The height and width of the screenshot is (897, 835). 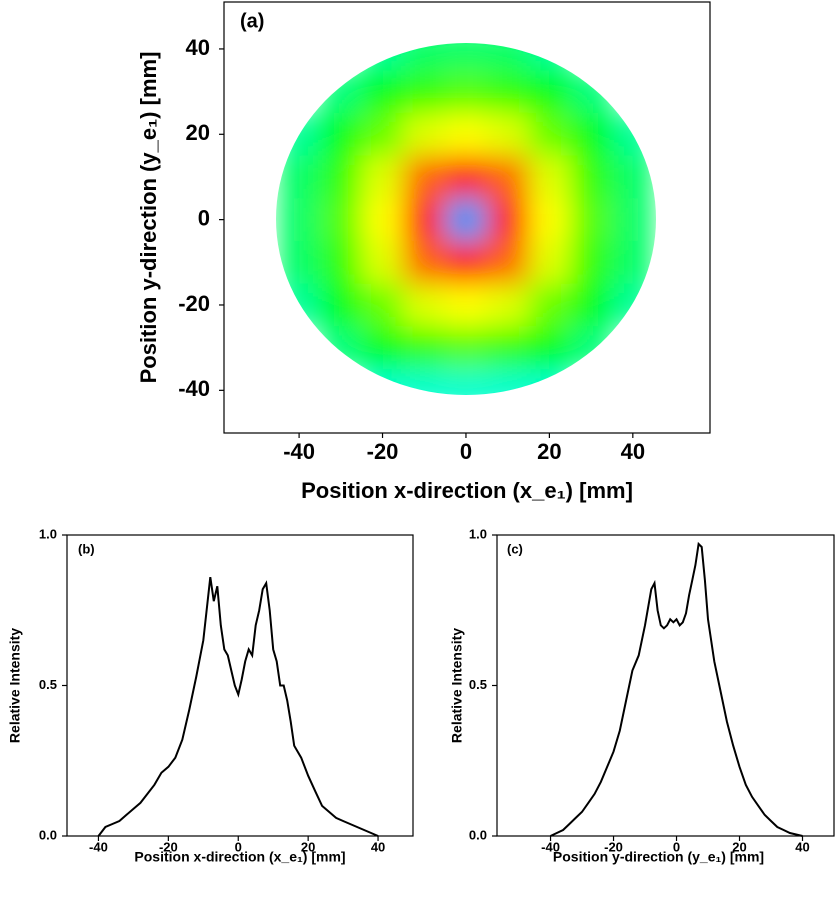 What do you see at coordinates (194, 303) in the screenshot?
I see `y-tick-label: -20` at bounding box center [194, 303].